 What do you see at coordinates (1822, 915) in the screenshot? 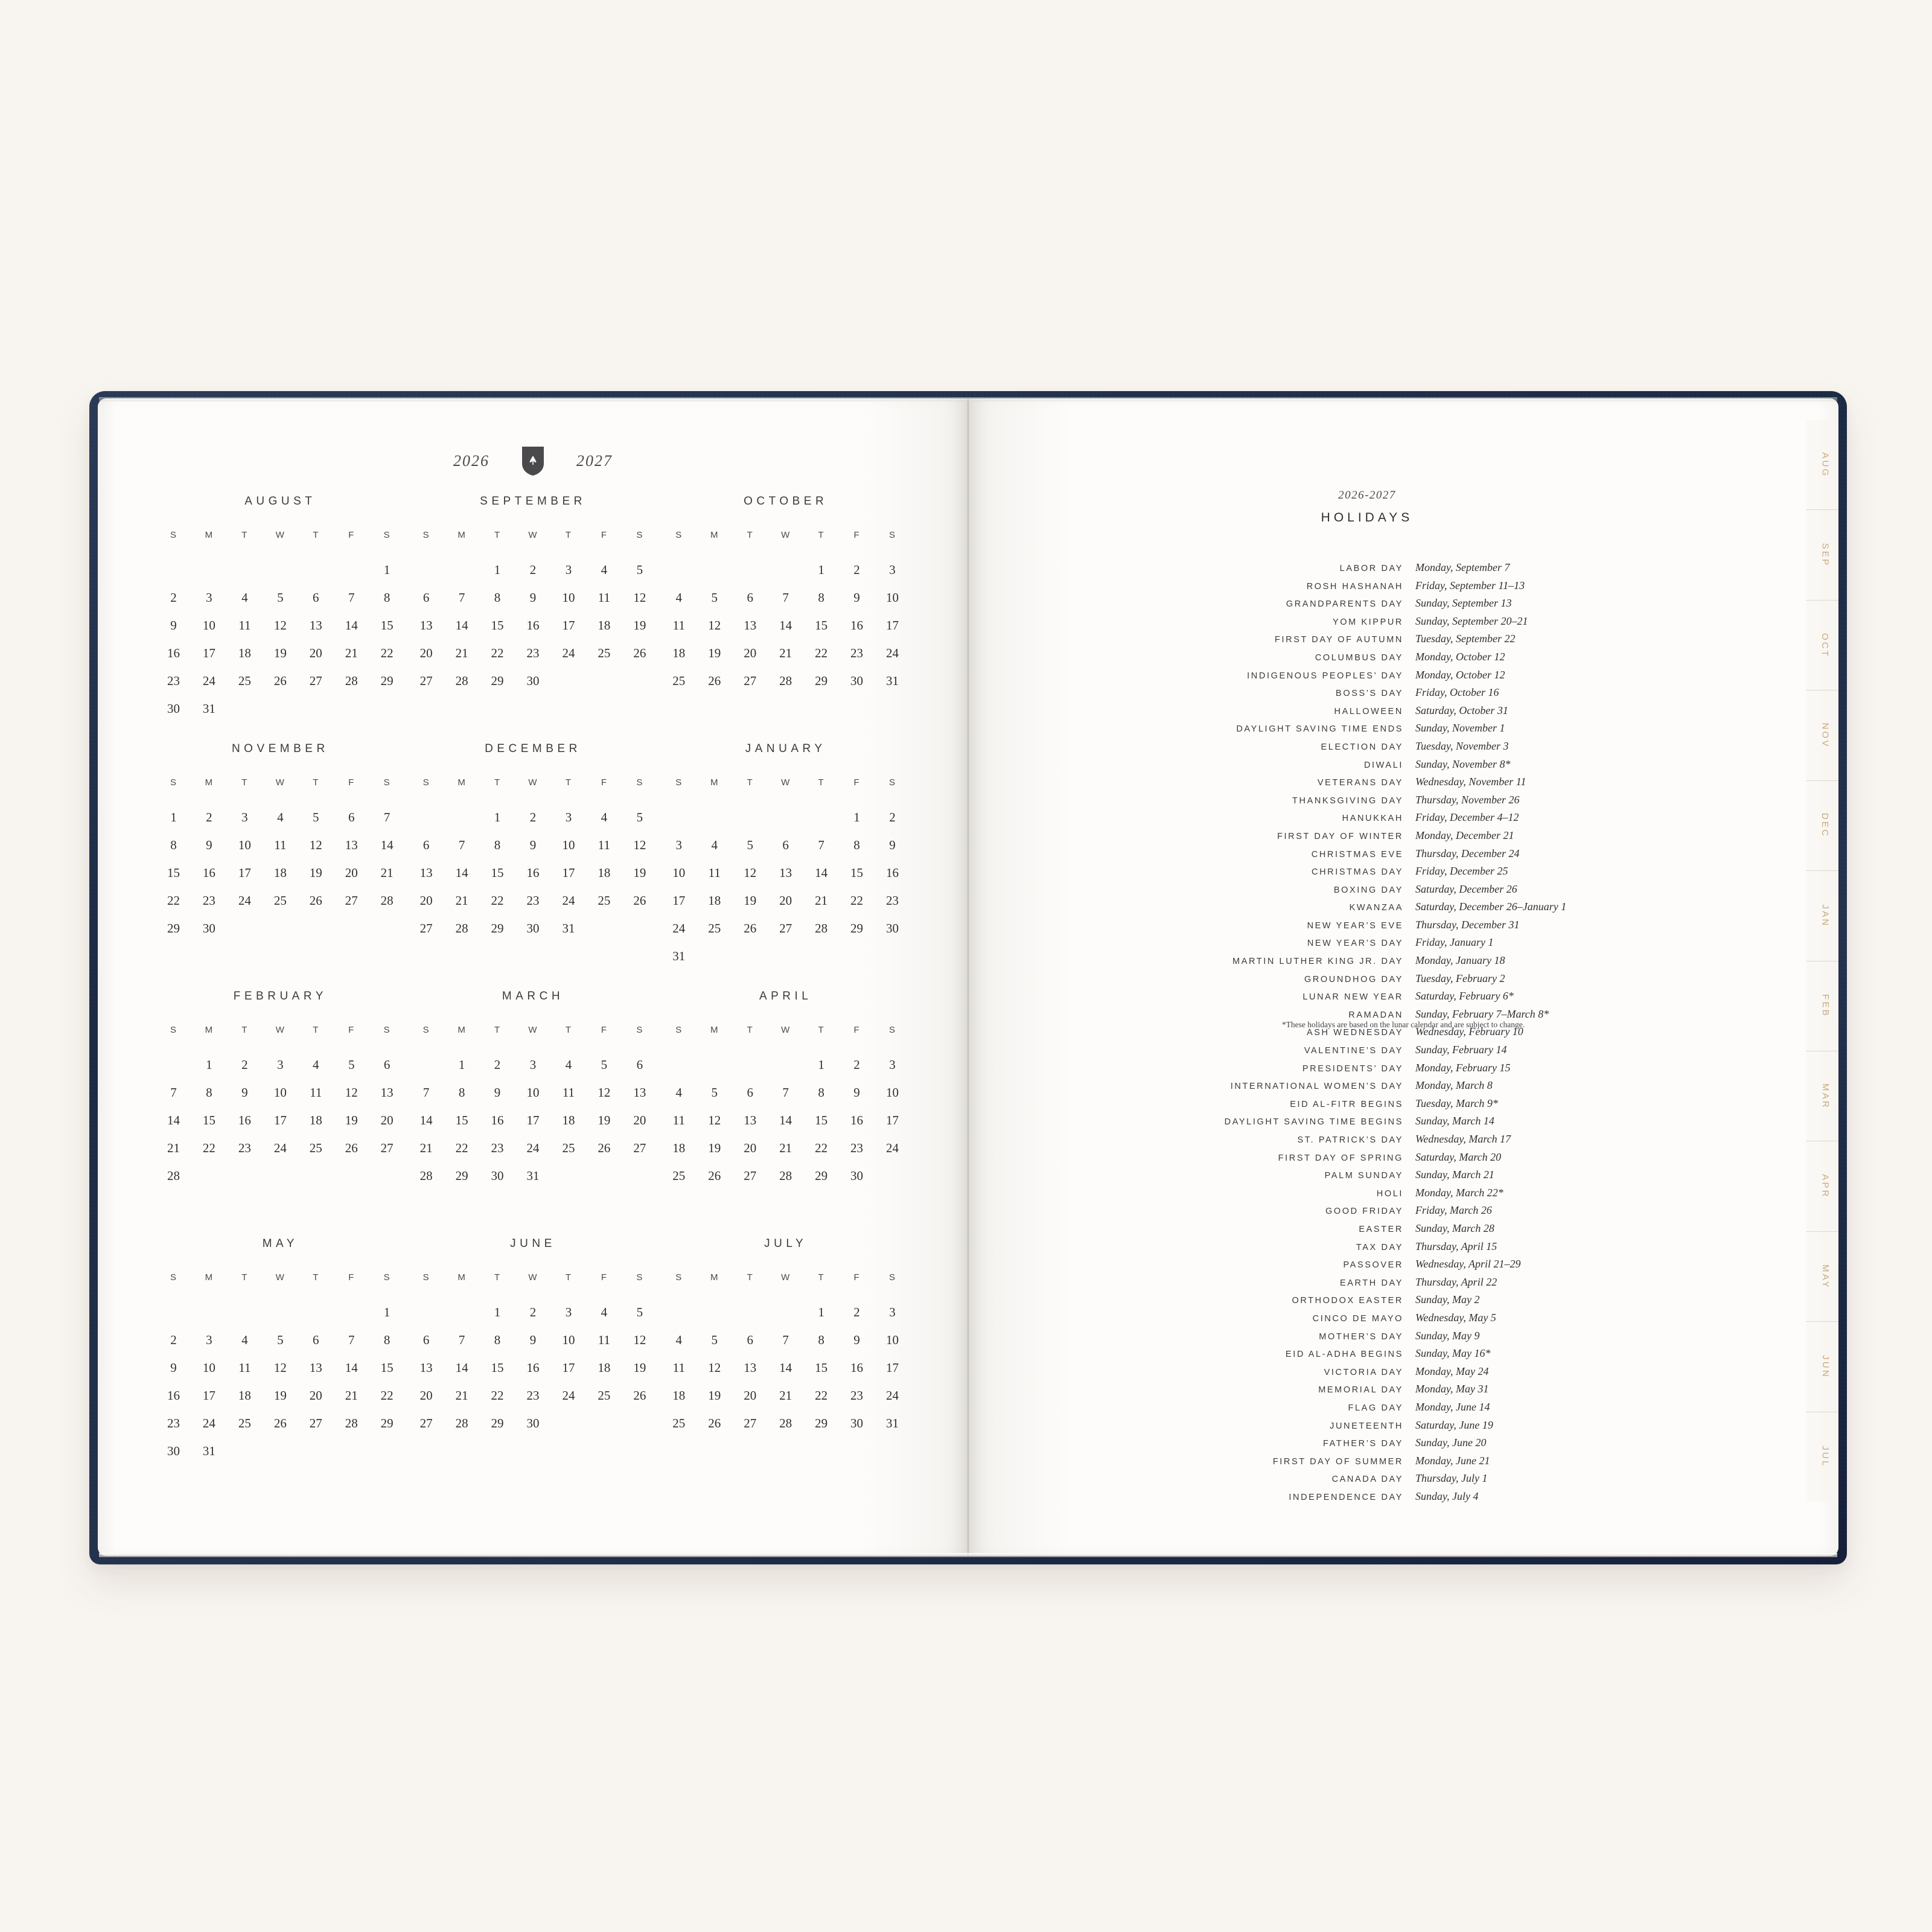
I see `month-tab-jan: JAN` at bounding box center [1822, 915].